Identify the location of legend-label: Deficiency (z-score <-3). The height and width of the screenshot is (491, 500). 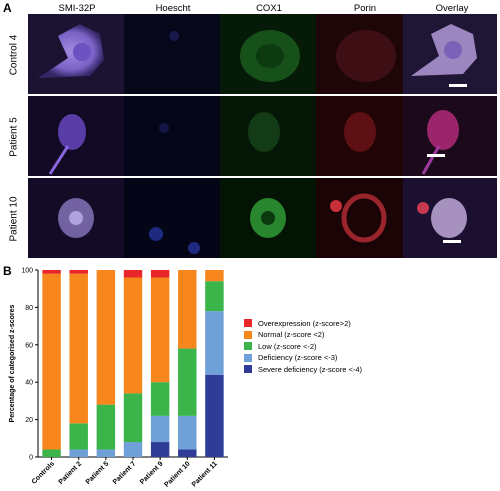
(298, 357).